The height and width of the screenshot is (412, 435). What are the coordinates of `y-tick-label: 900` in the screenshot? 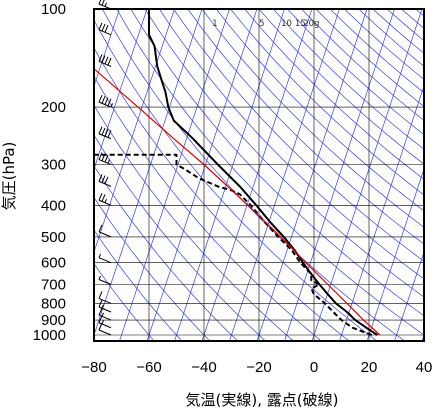 It's located at (53, 320).